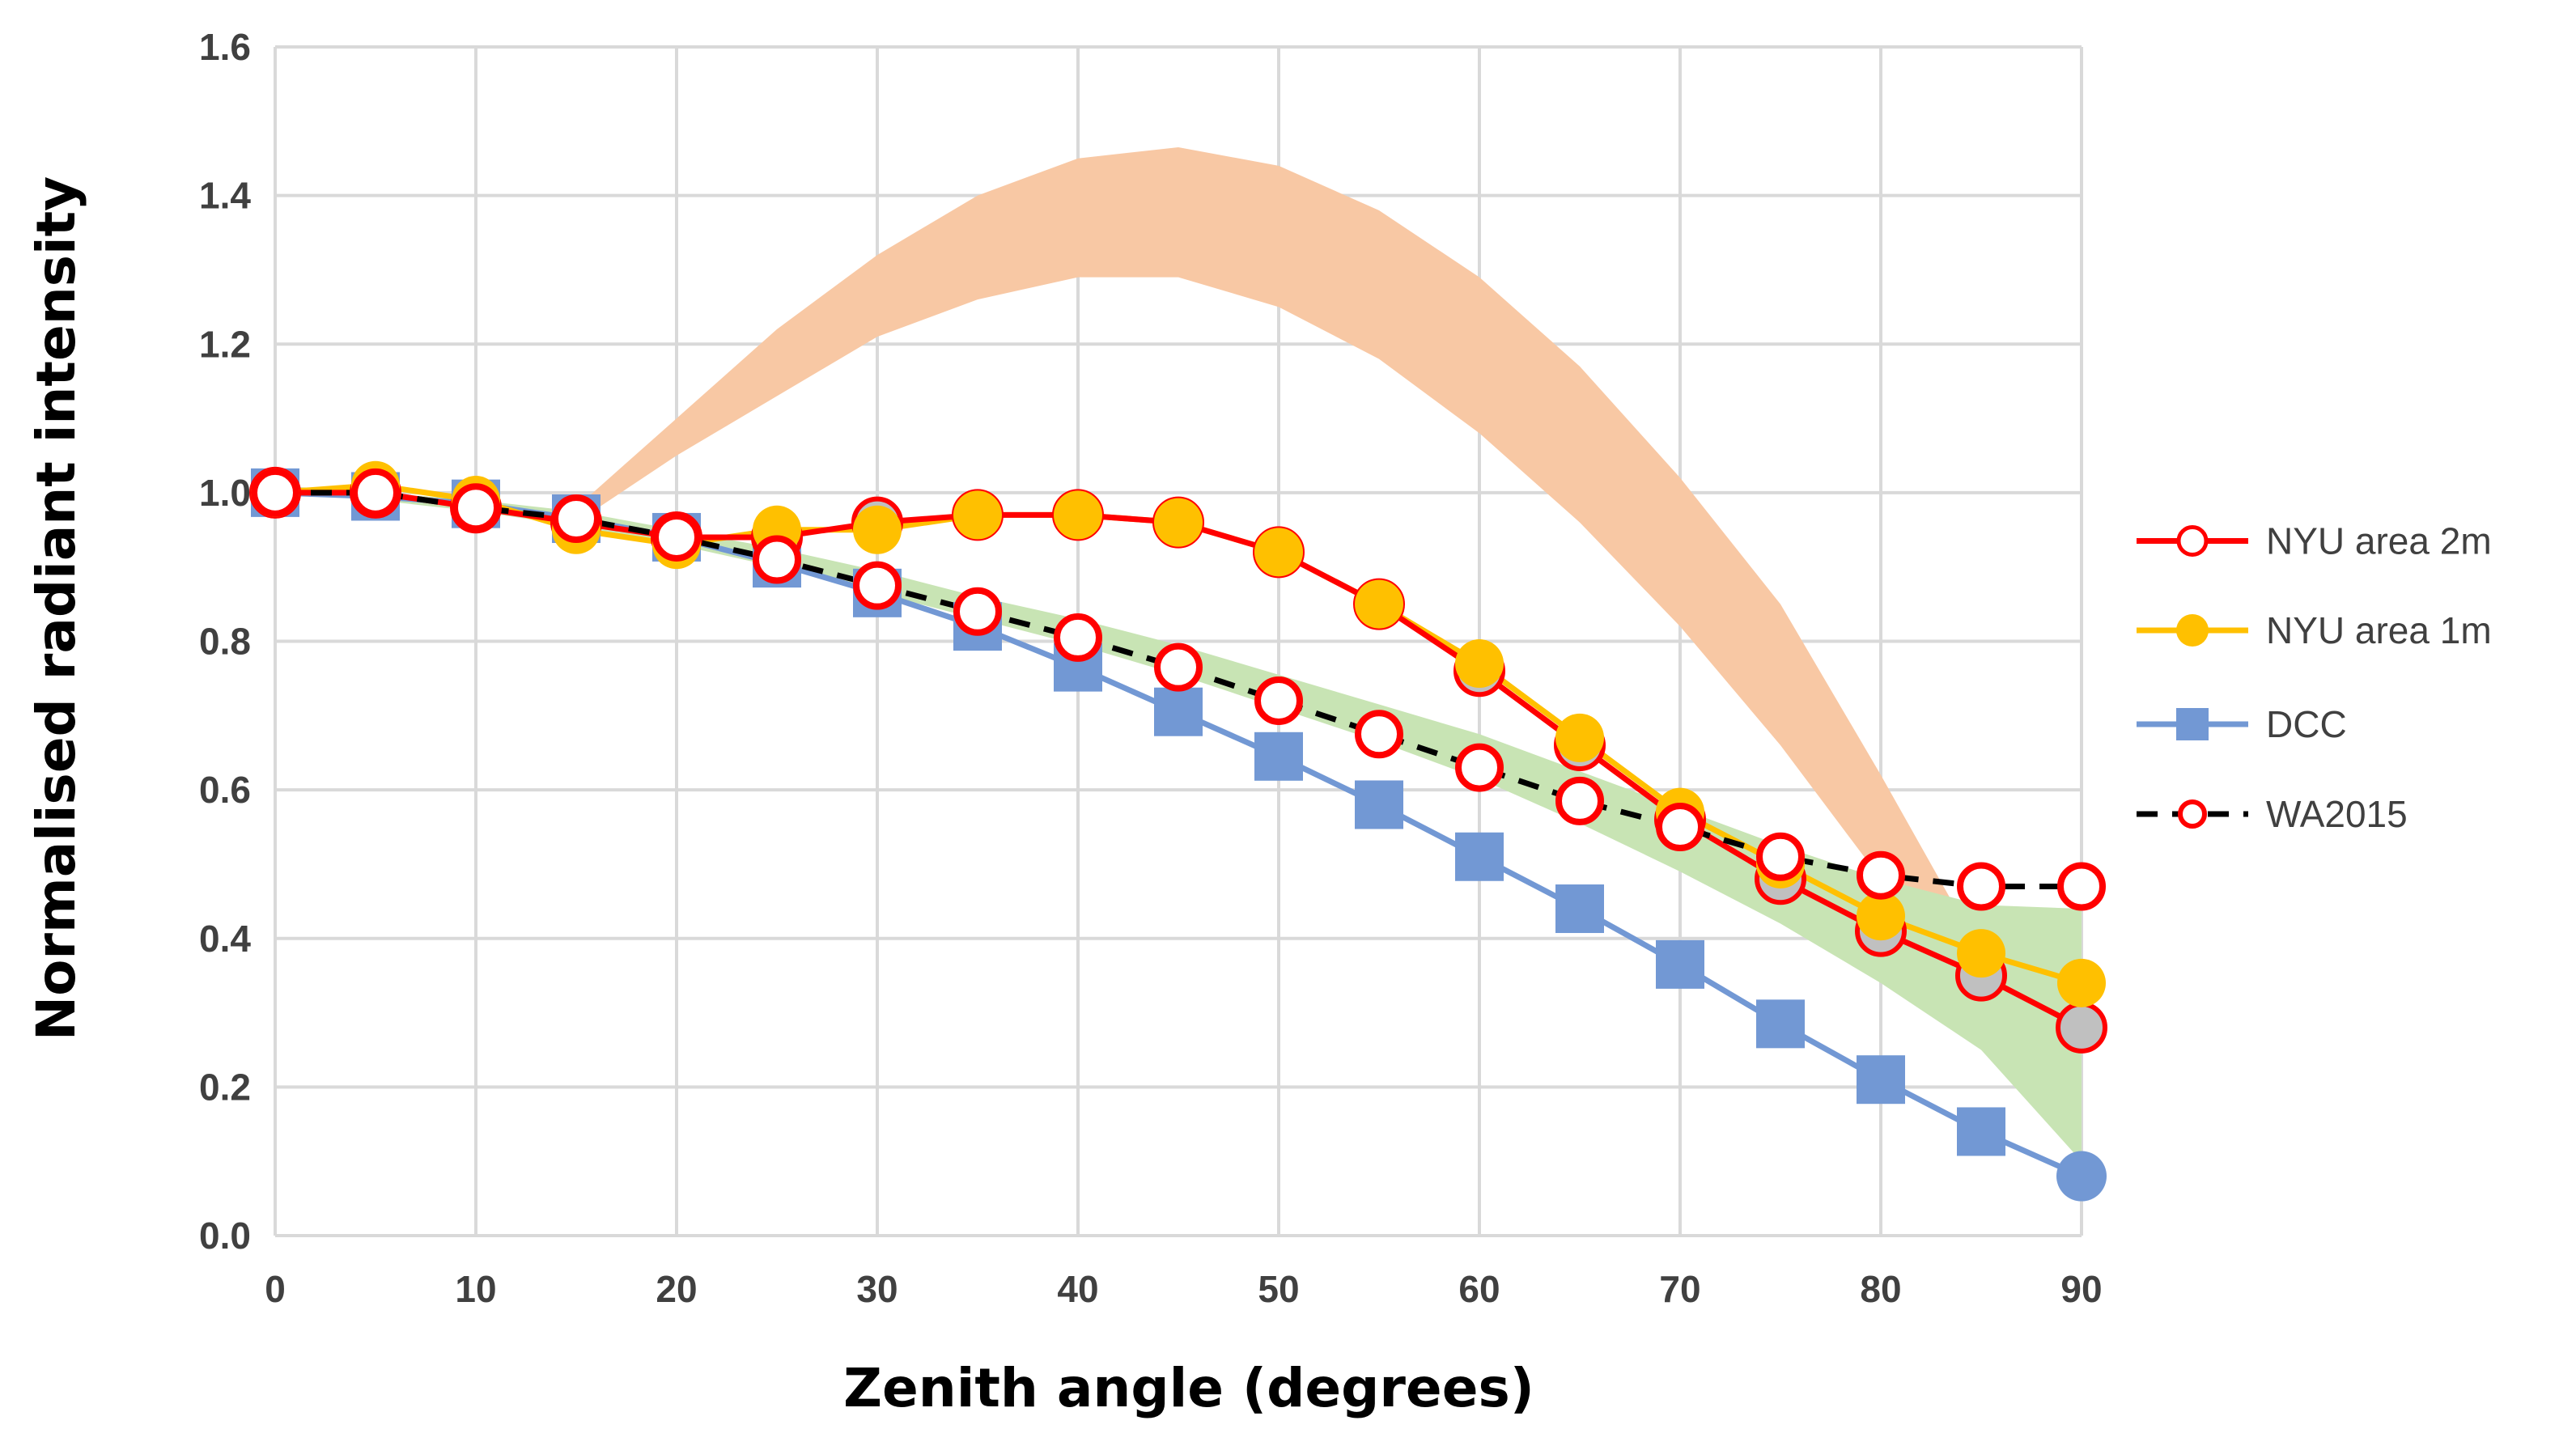 This screenshot has width=2576, height=1446. I want to click on x-tick-label: 20, so click(676, 1289).